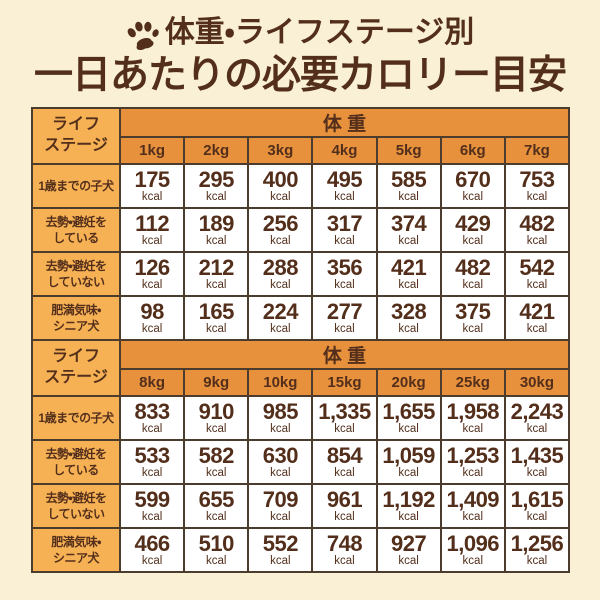  Describe the element at coordinates (152, 455) in the screenshot. I see `kcal-value: 533` at that location.